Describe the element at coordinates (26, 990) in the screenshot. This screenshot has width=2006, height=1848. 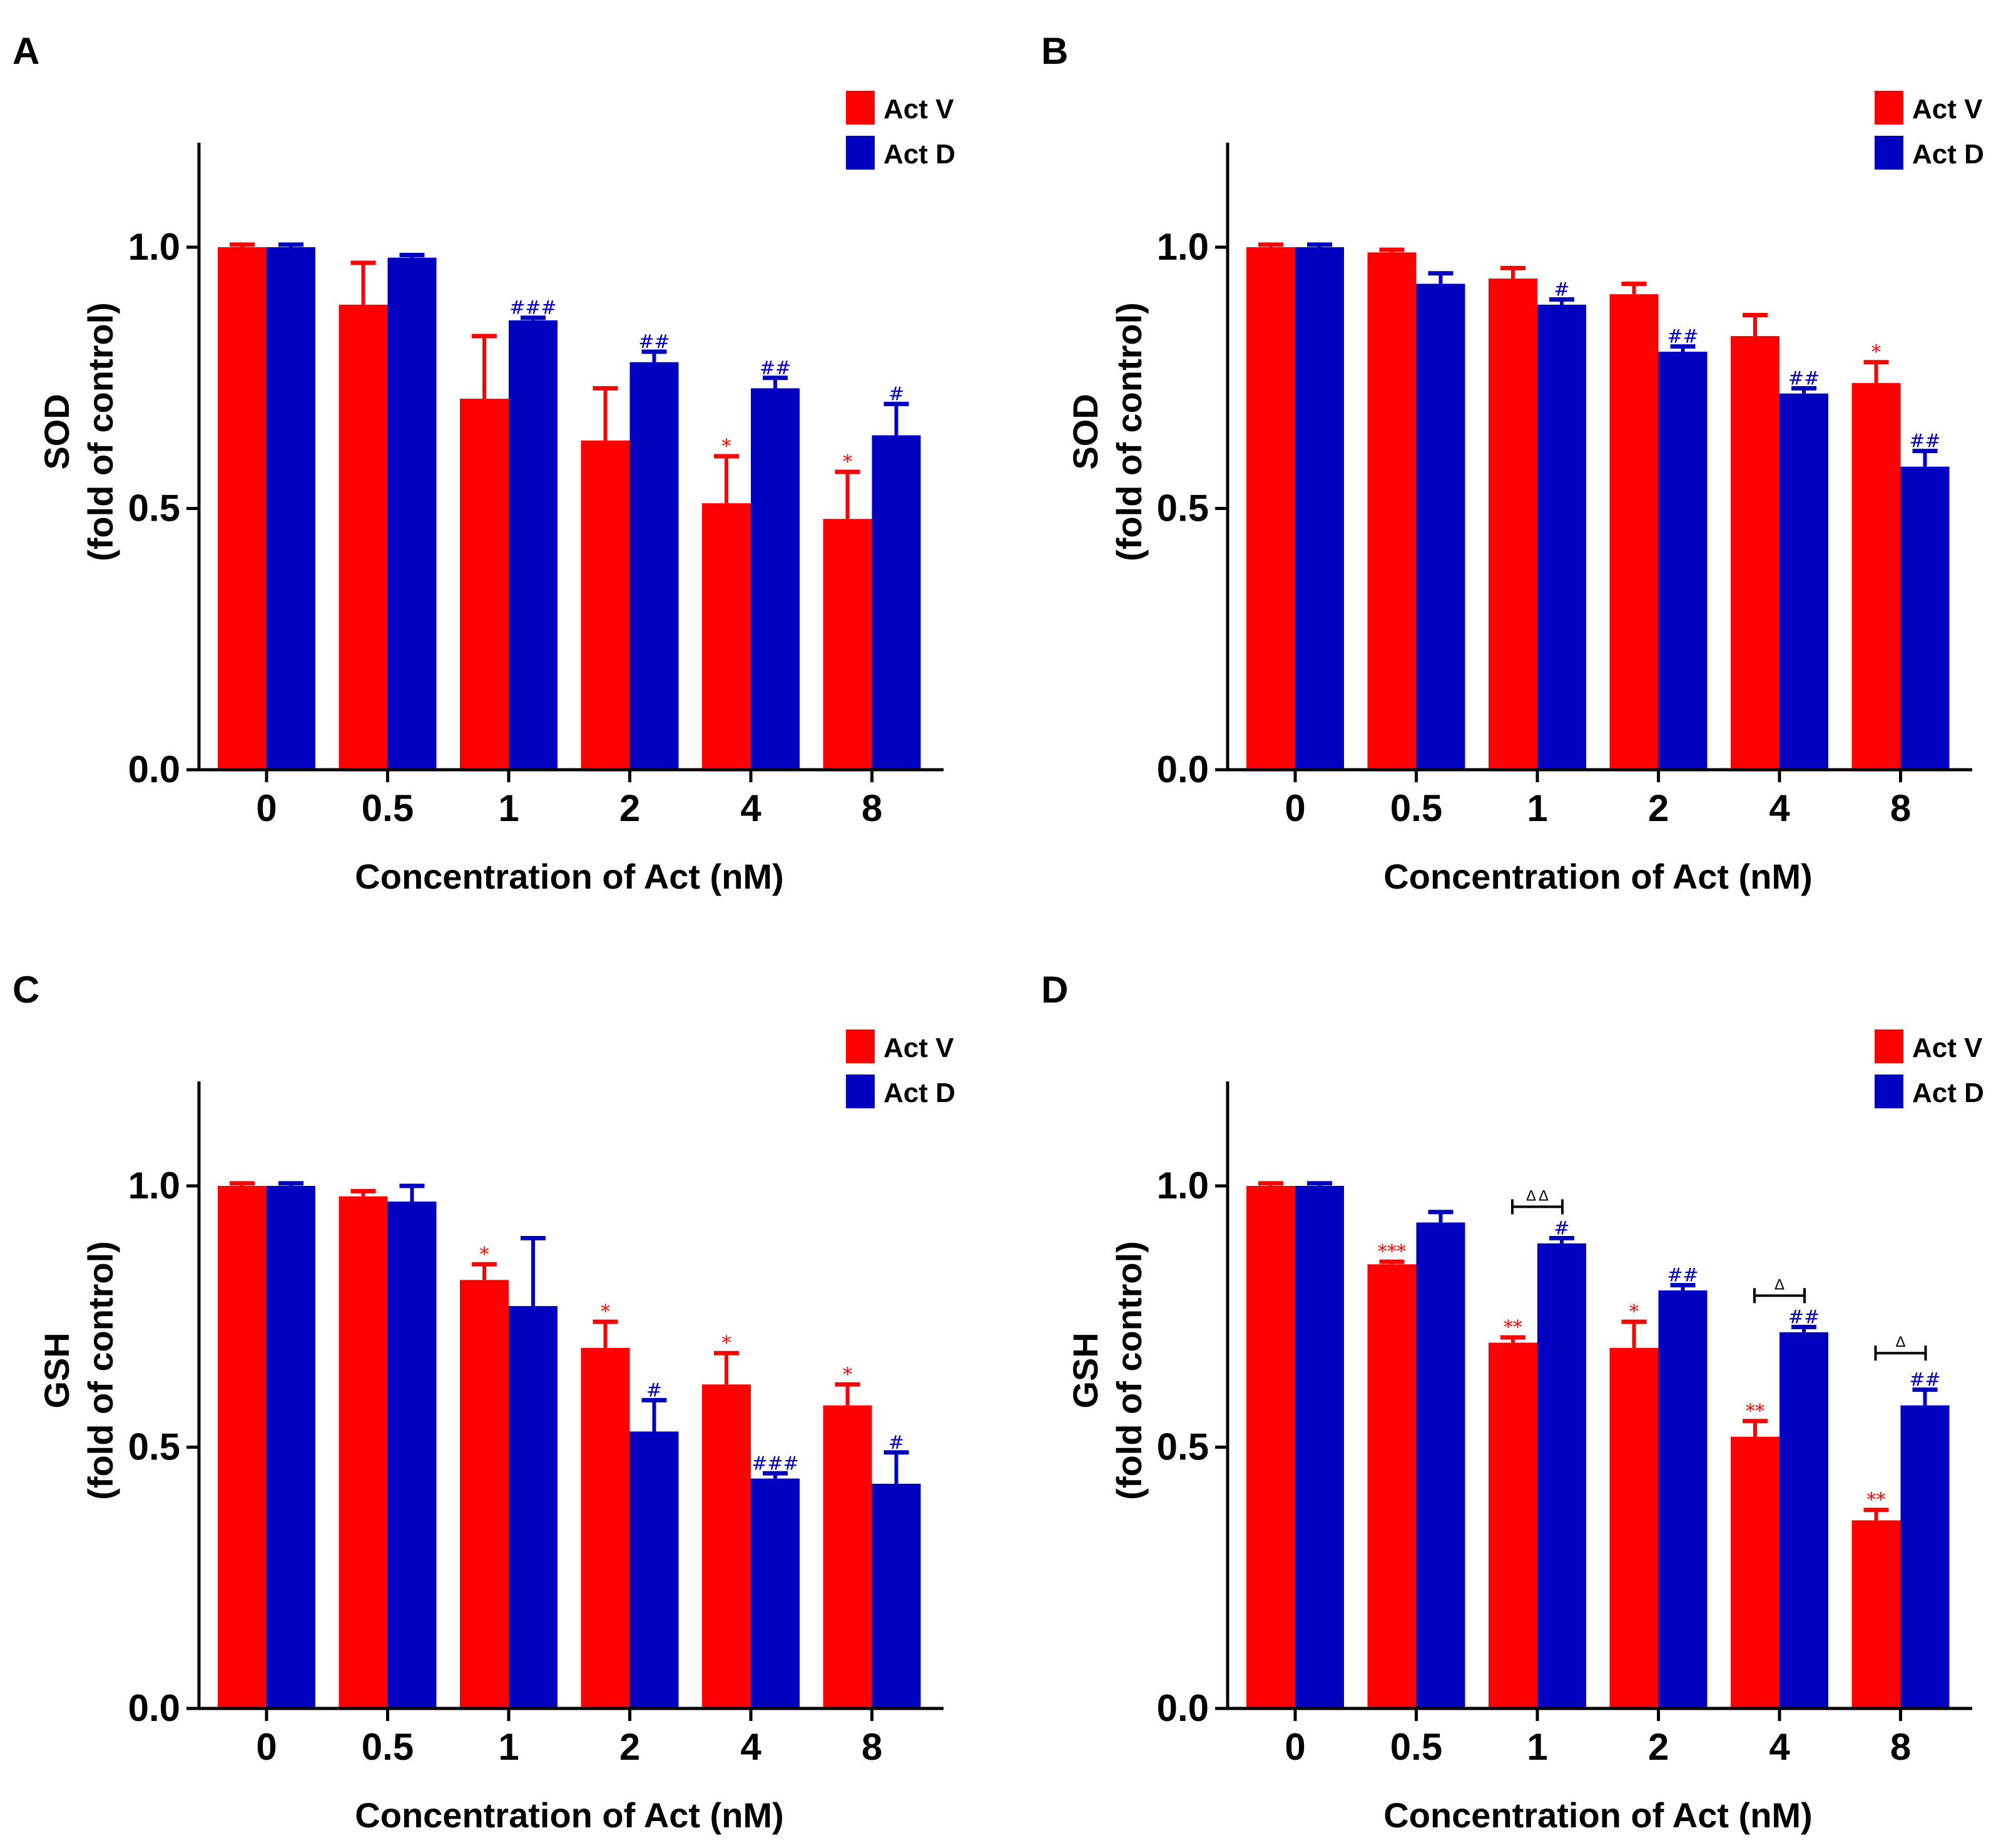
I see `panel-letter: C` at that location.